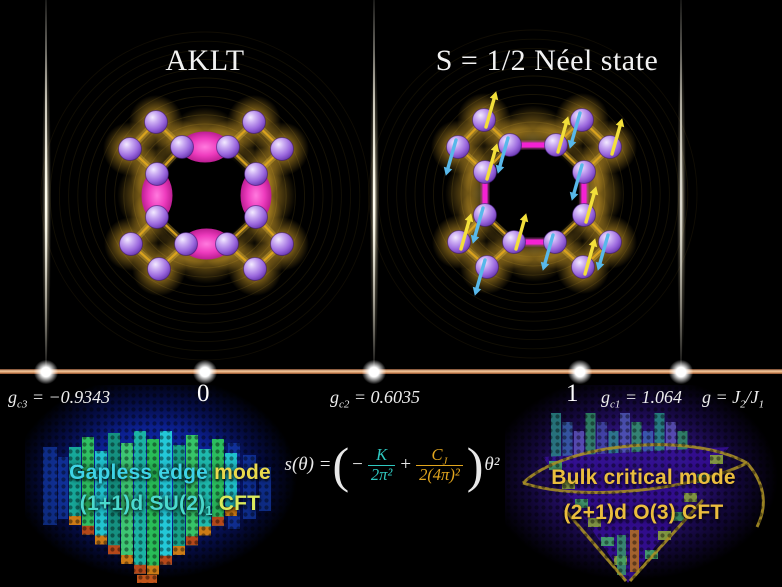 The image size is (782, 587). Describe the element at coordinates (439, 465) in the screenshot. I see `cj-fraction: CJ 2(4π)²` at that location.